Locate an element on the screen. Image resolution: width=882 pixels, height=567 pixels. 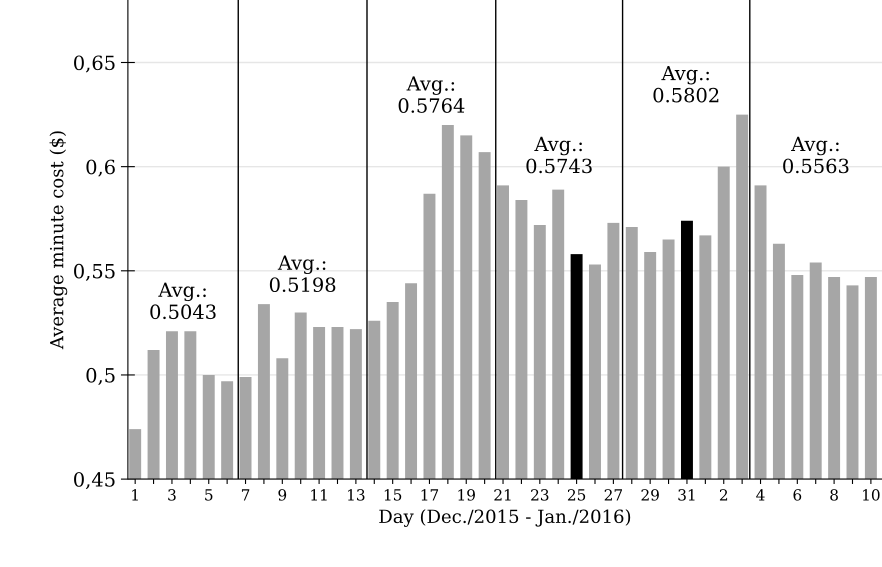
y-tick-label: 0,45 is located at coordinates (94, 481).